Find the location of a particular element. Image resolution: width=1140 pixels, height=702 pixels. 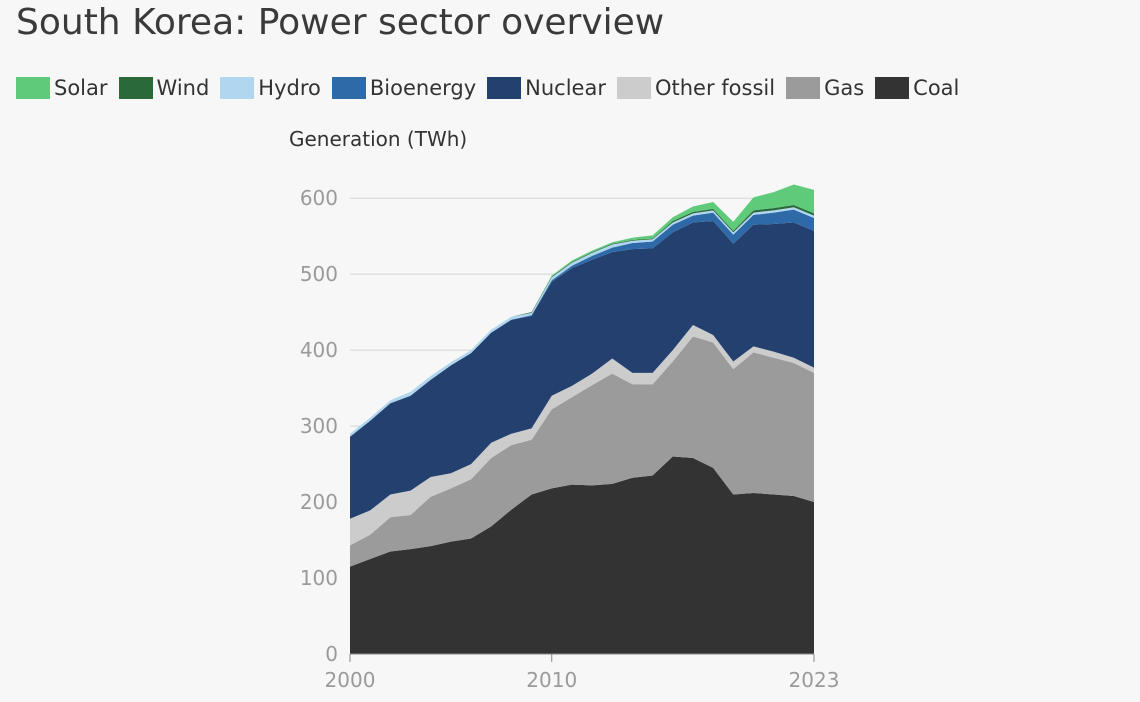

legend-swatch-nuclear is located at coordinates (504, 88).